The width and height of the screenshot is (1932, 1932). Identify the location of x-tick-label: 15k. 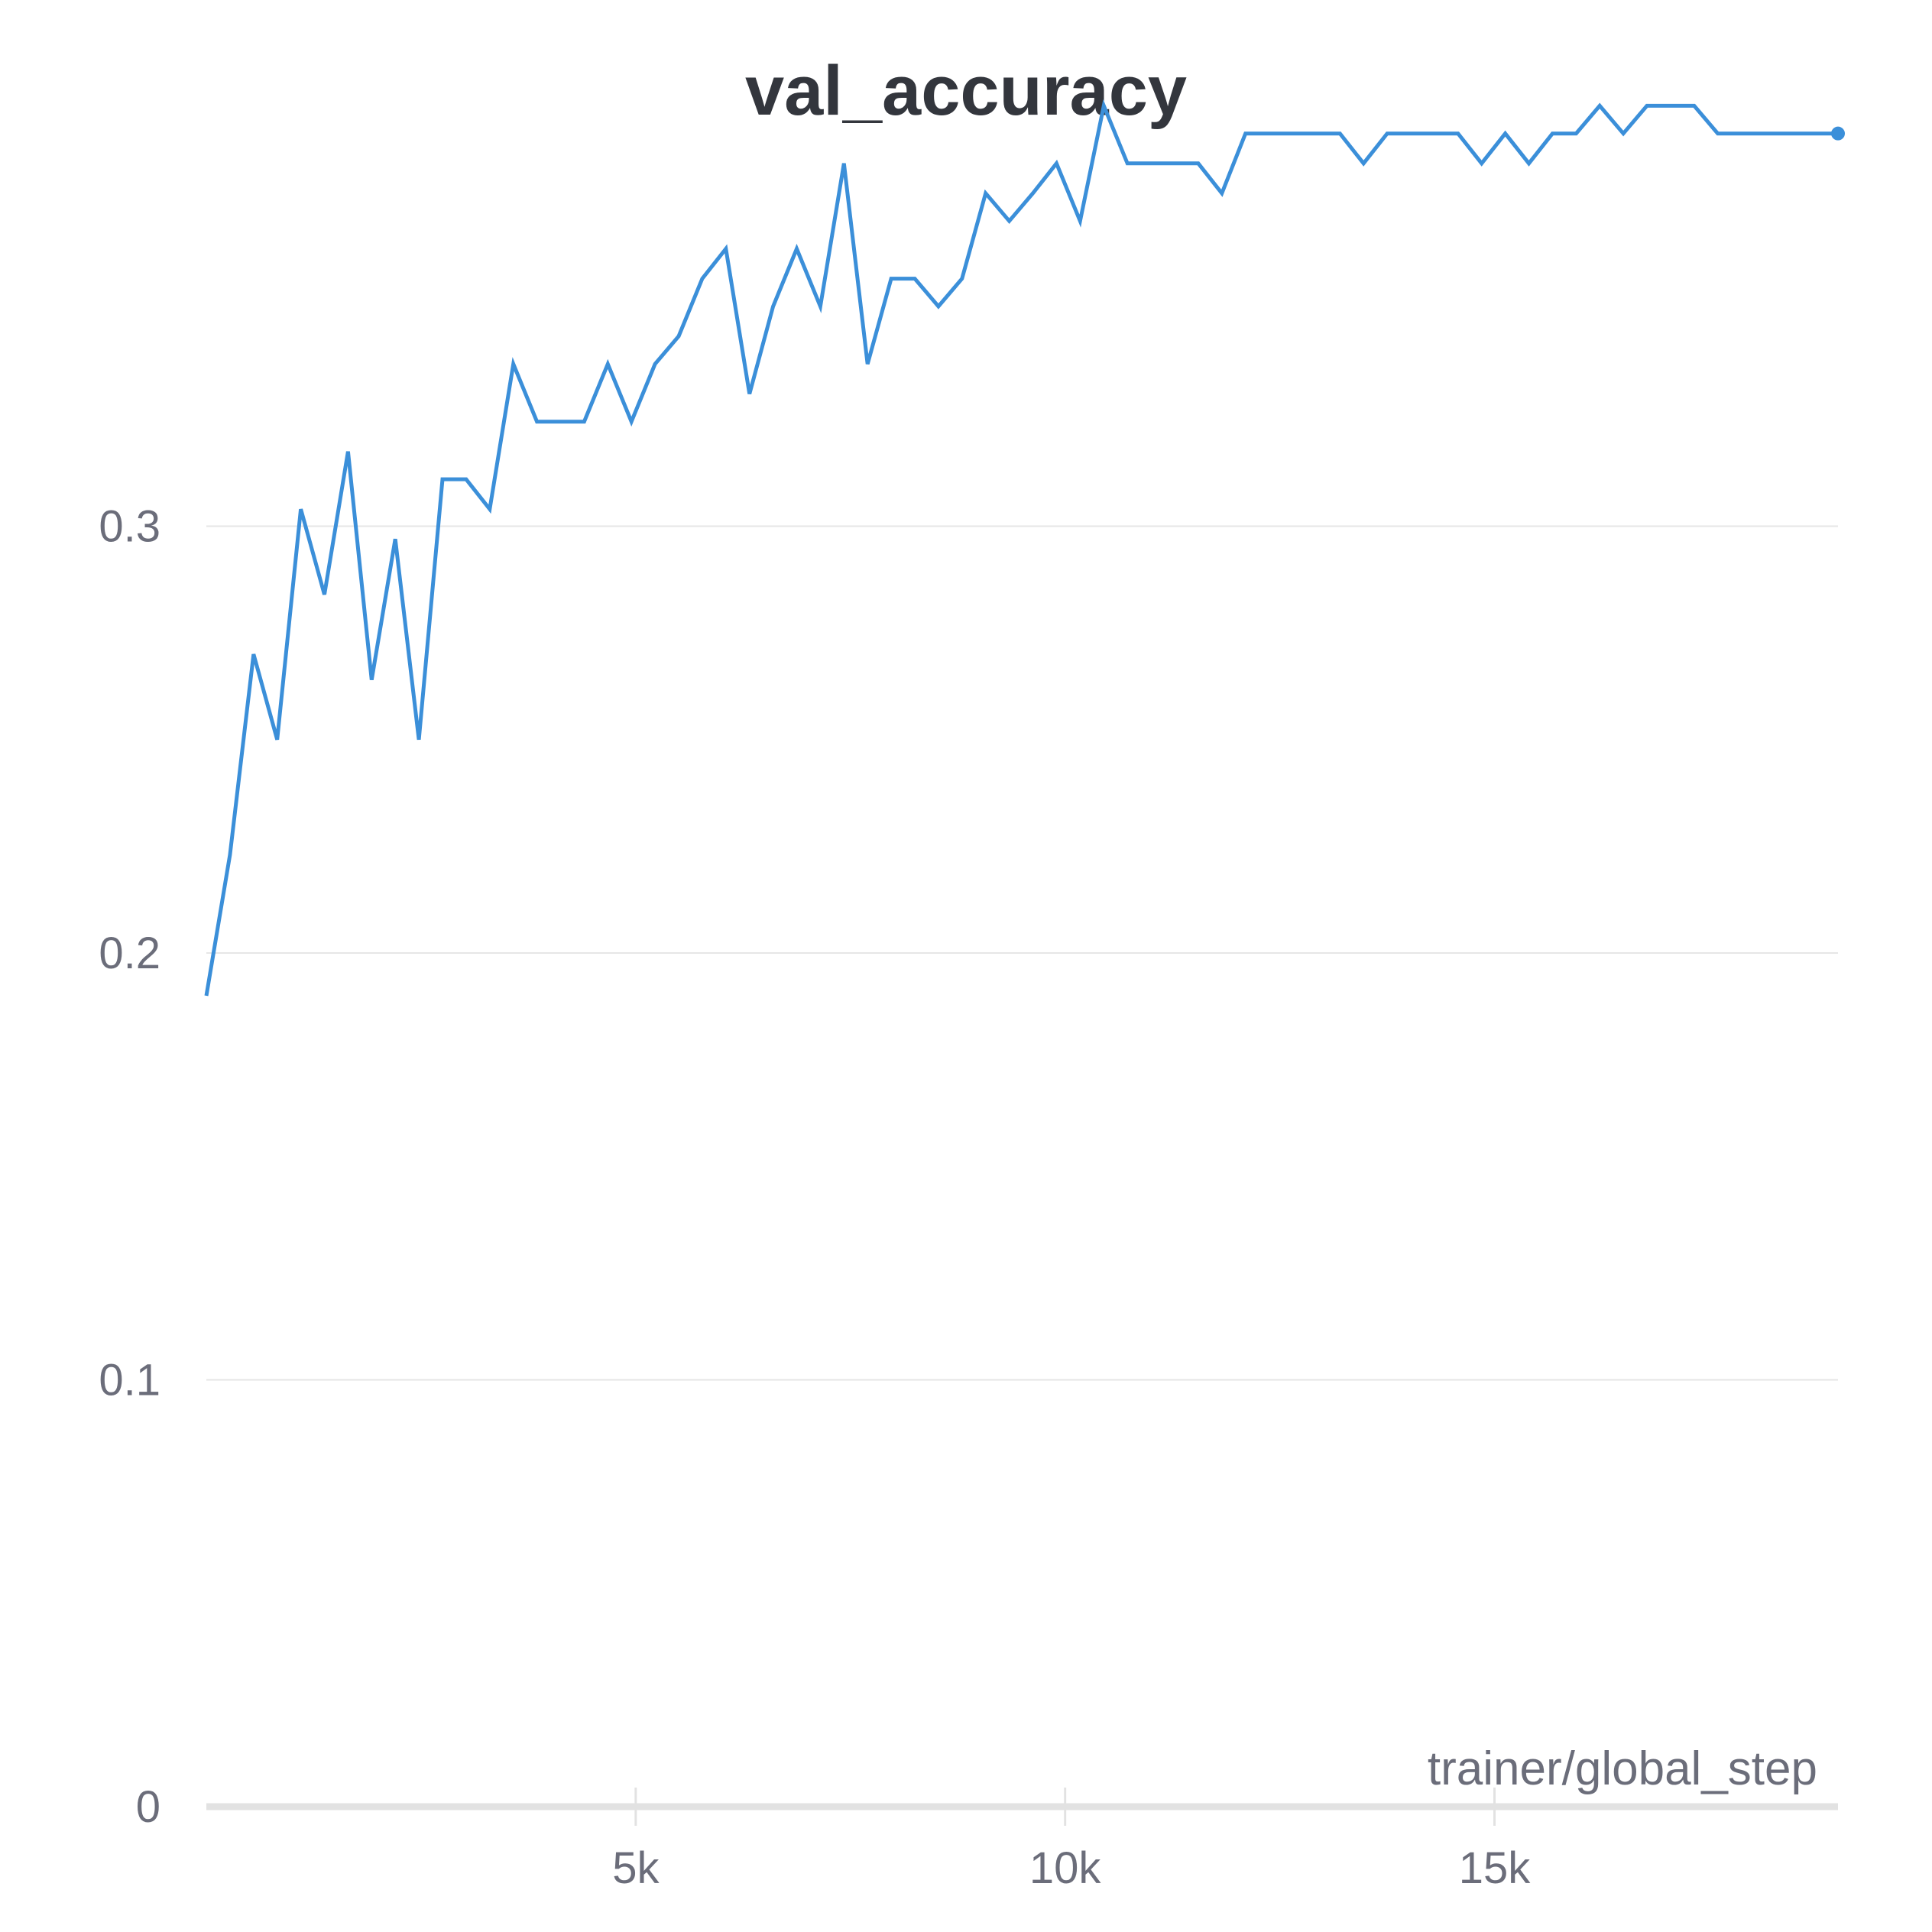
(1495, 1868).